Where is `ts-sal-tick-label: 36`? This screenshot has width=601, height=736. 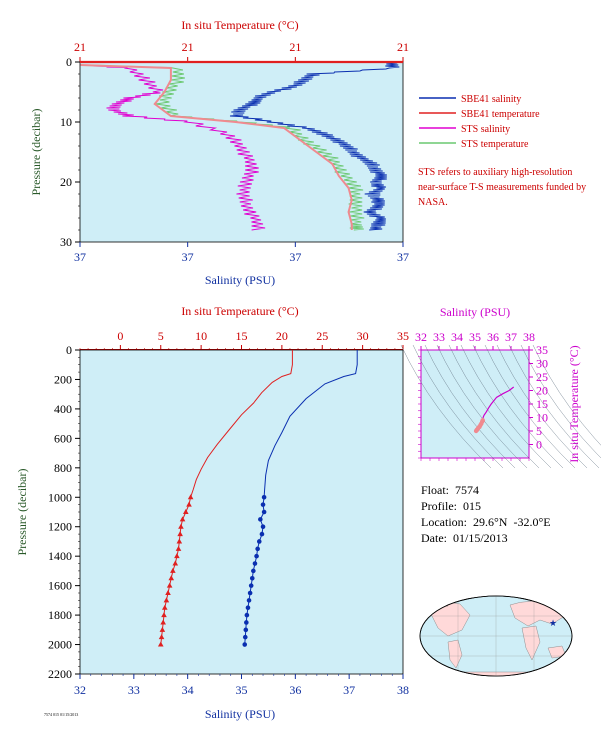
ts-sal-tick-label: 36 is located at coordinates (493, 337).